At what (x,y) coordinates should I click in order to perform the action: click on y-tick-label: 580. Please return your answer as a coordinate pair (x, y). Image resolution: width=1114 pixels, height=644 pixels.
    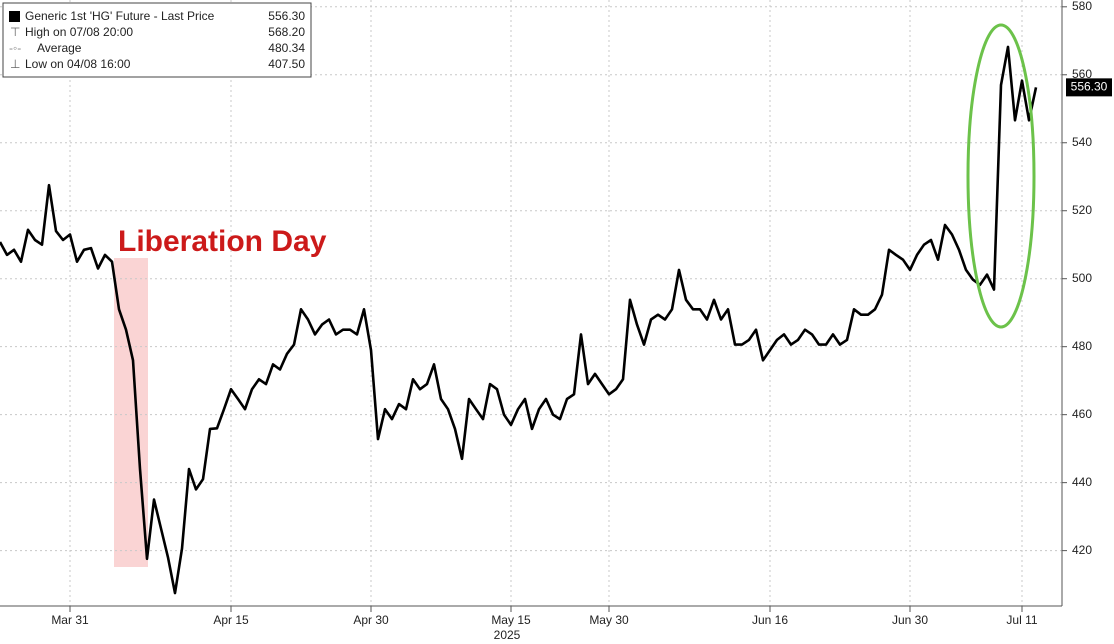
    Looking at the image, I should click on (1082, 6).